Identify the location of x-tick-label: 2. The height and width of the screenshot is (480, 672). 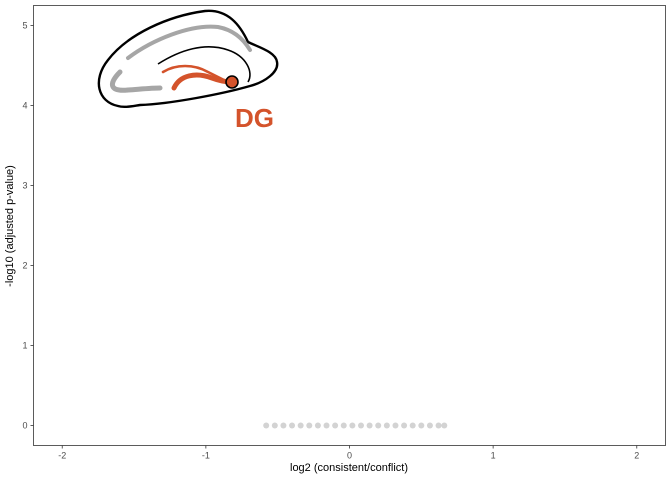
(636, 456).